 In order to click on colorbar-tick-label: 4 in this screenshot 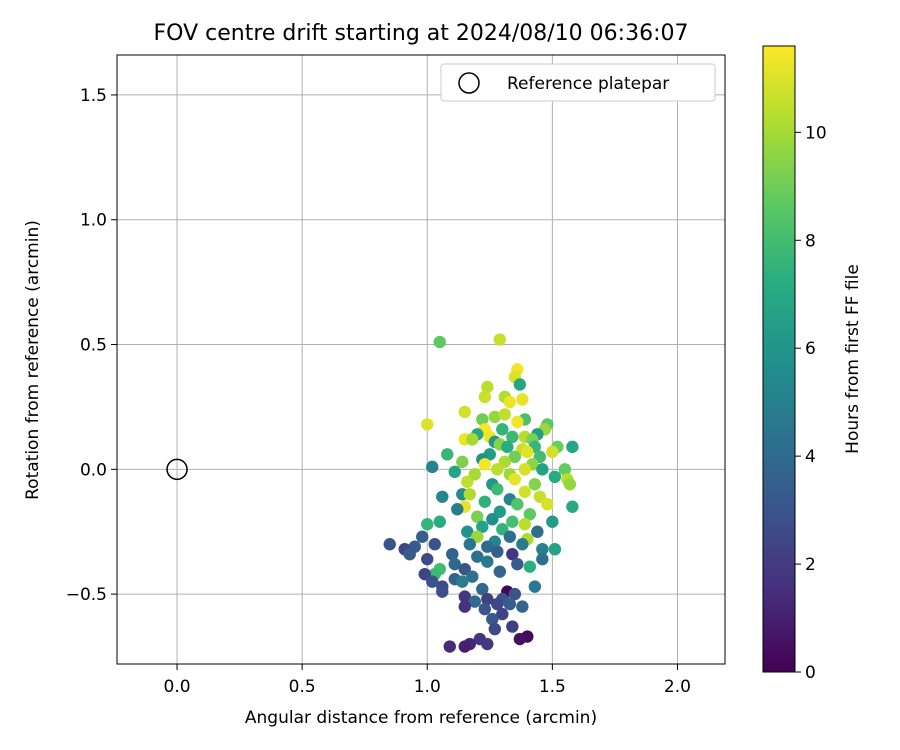, I will do `click(810, 457)`.